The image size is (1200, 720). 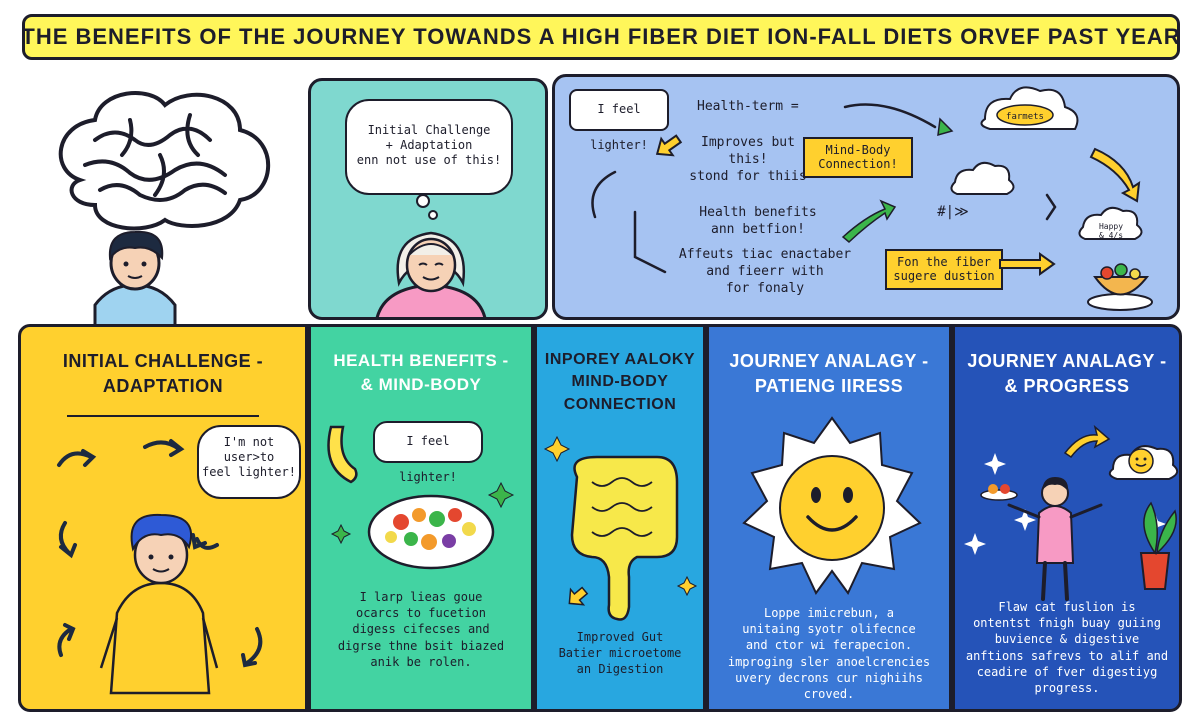 I want to click on plant-icon, so click(x=1158, y=545).